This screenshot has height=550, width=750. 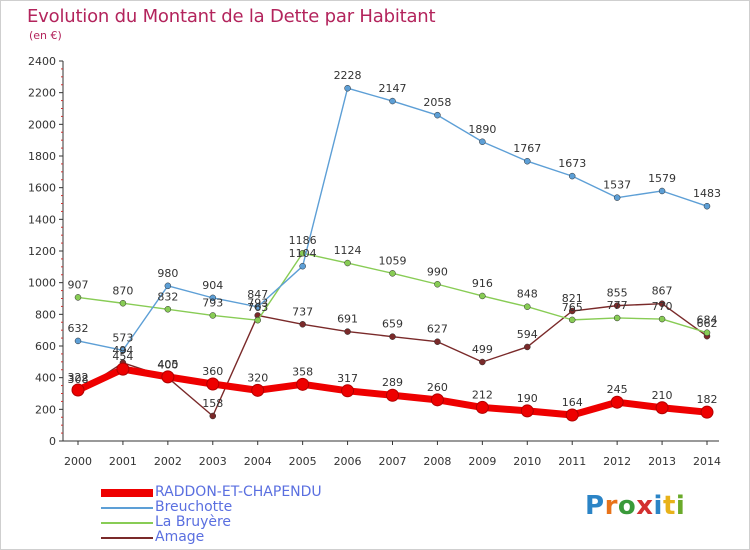 What do you see at coordinates (211, 537) in the screenshot?
I see `legend-item: Amage` at bounding box center [211, 537].